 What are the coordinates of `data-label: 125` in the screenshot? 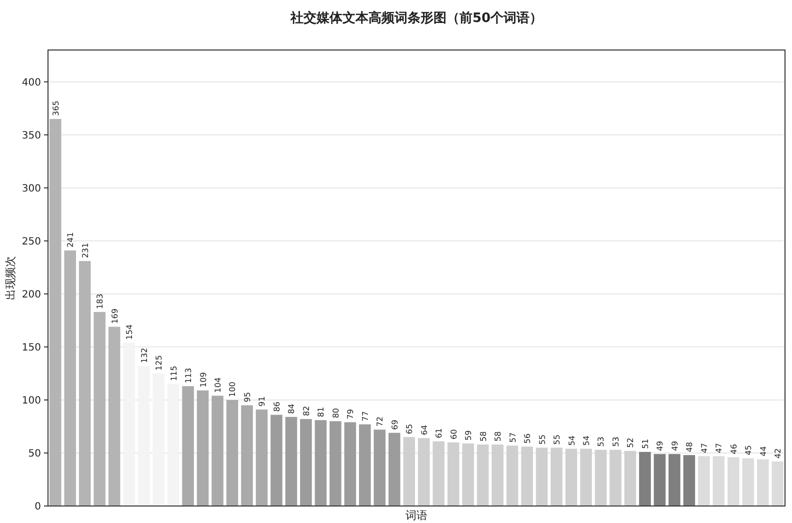 It's located at (159, 362).